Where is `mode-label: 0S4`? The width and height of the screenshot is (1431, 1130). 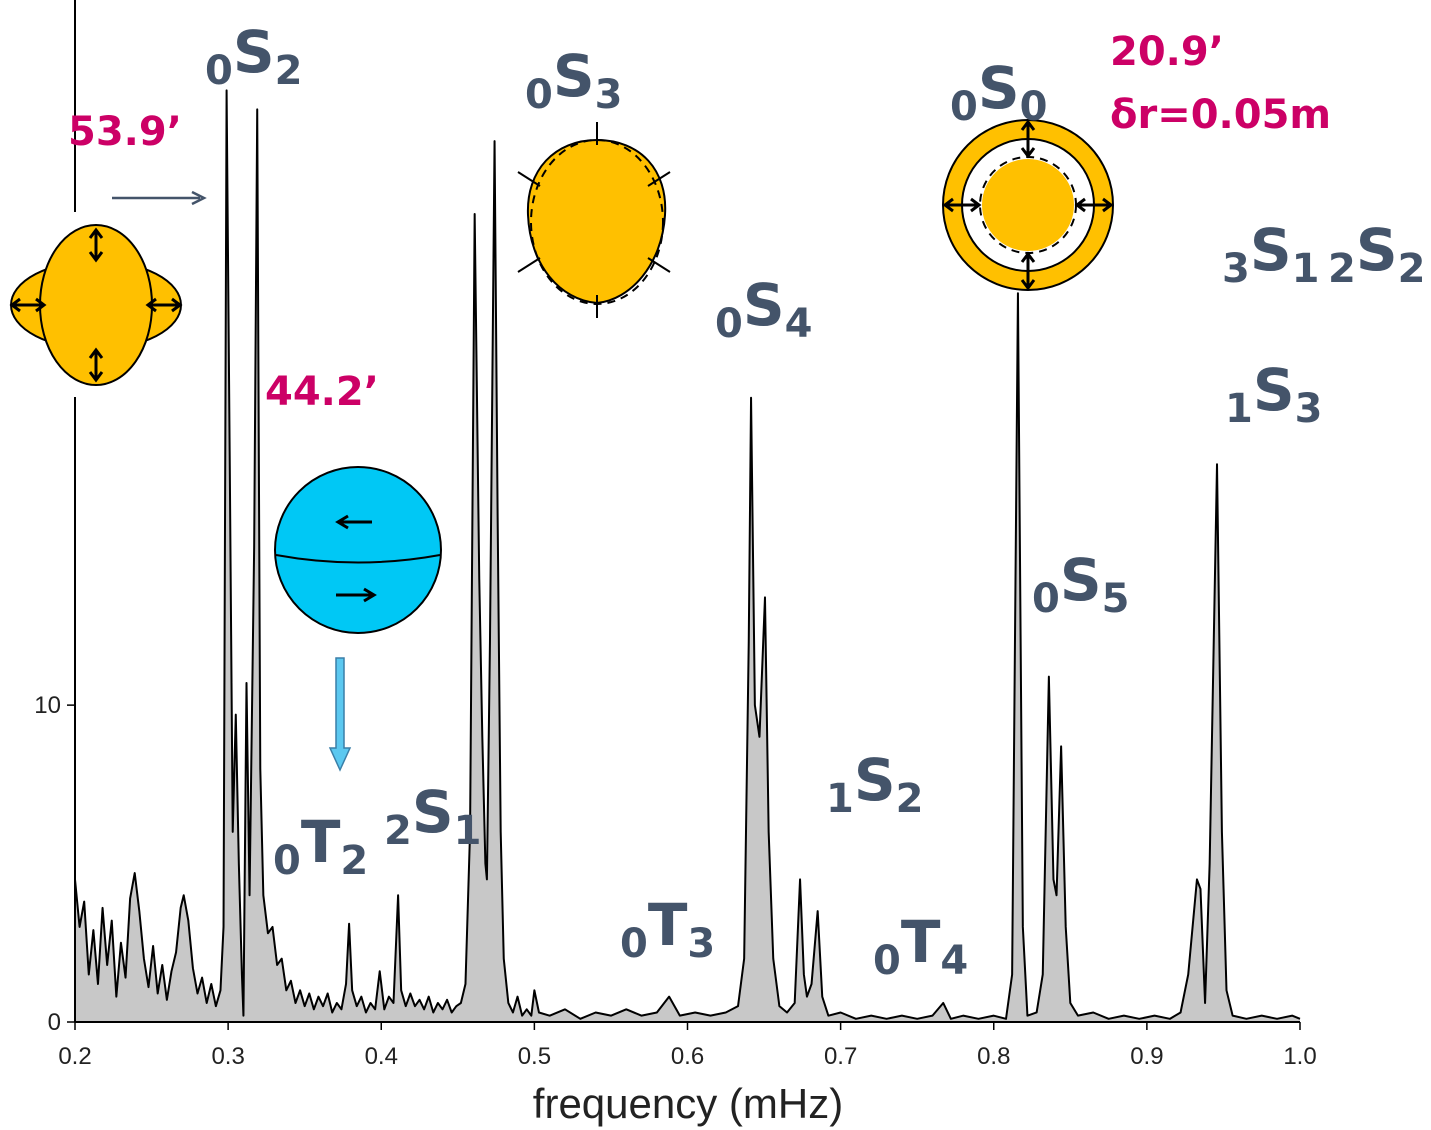
mode-label: 0S4 is located at coordinates (763, 309).